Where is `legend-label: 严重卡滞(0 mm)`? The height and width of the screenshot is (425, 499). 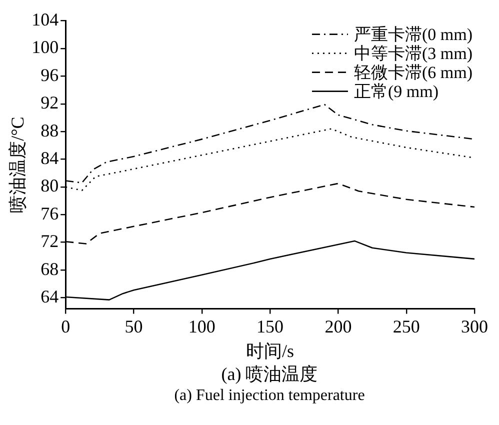 legend-label: 严重卡滞(0 mm) is located at coordinates (413, 34).